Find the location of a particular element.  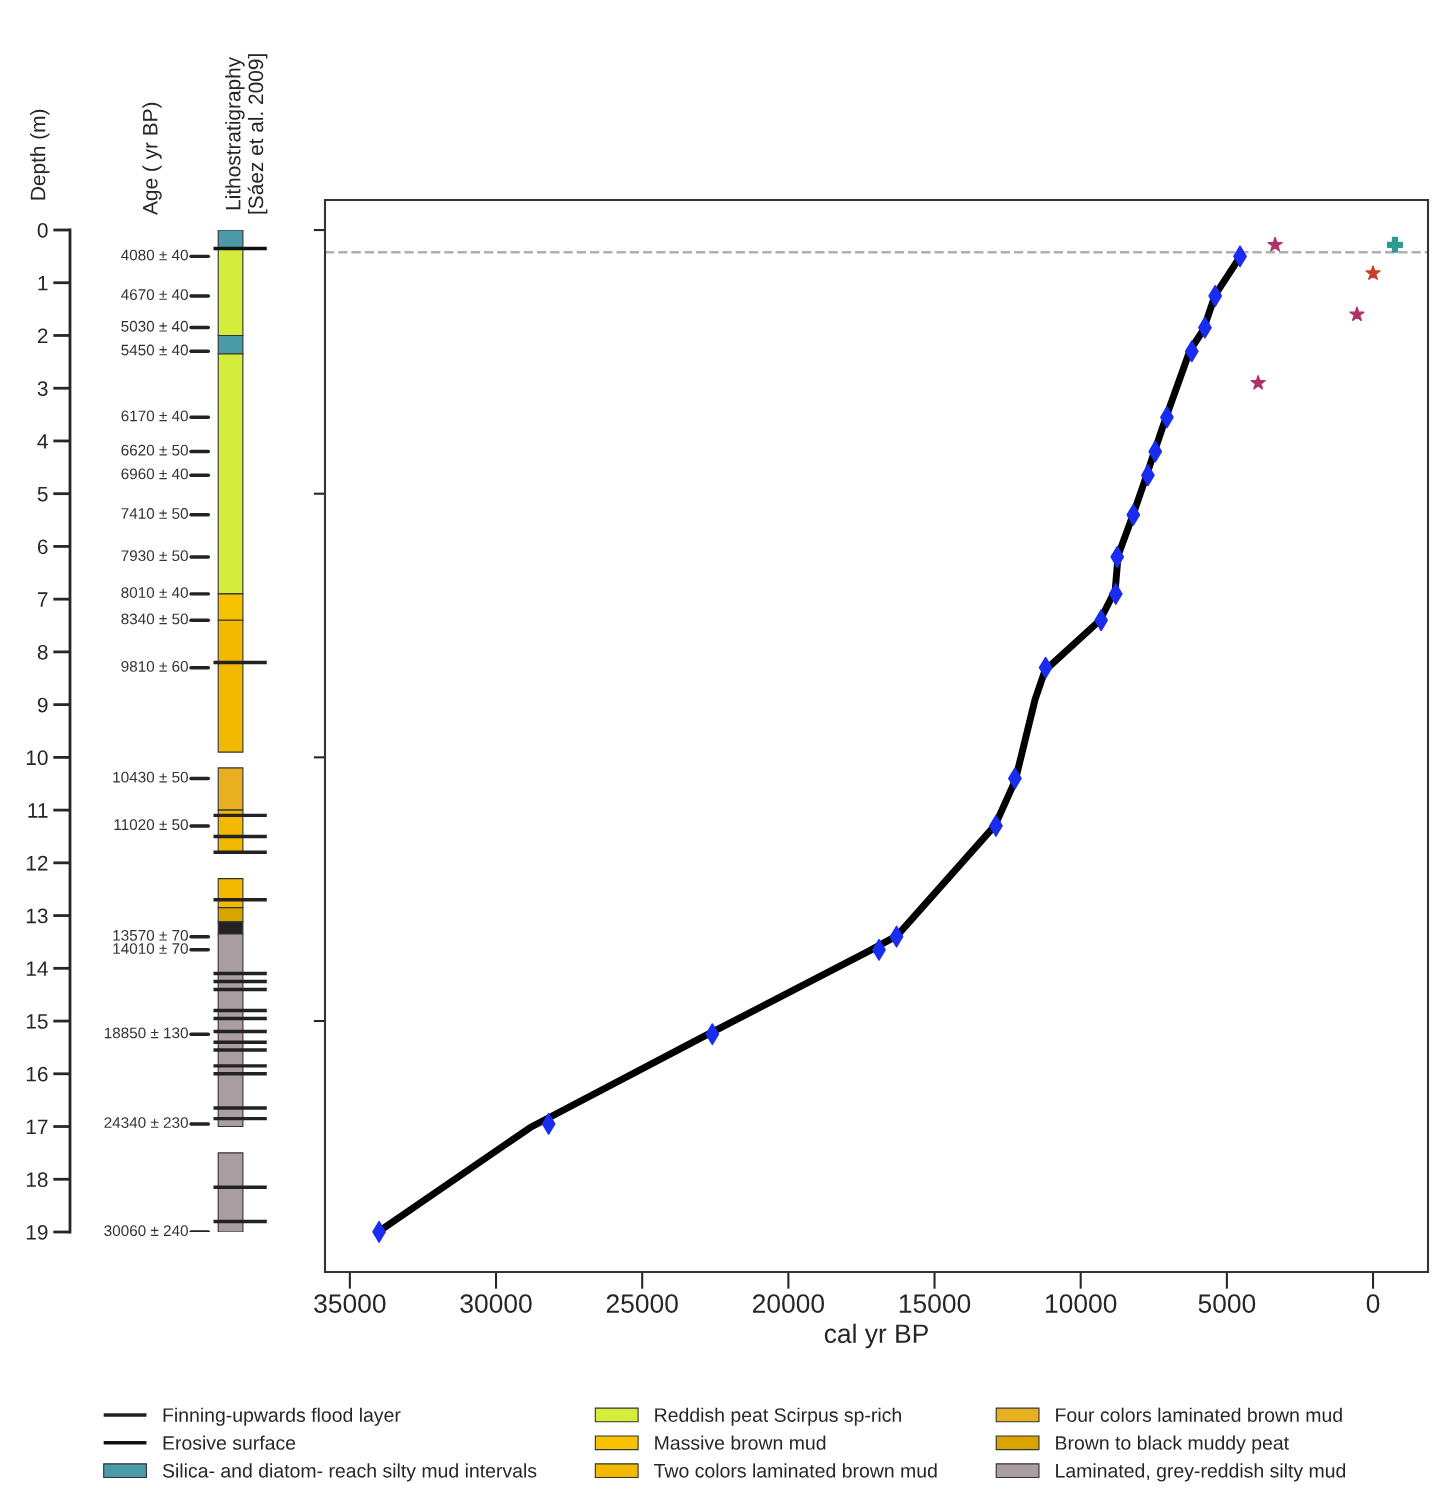

y-tick-label: 0 is located at coordinates (42, 230).